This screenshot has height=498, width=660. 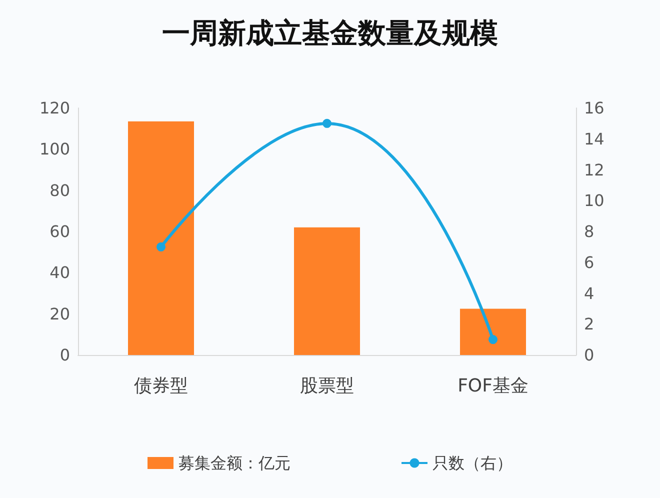 I want to click on y-tick-label: 80, so click(x=60, y=190).